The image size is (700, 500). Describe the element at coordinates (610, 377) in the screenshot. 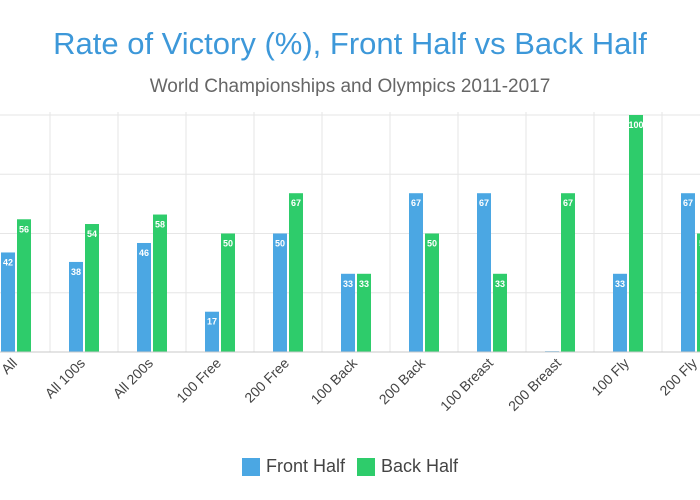

I see `x-tick-label: 100 Fly` at that location.